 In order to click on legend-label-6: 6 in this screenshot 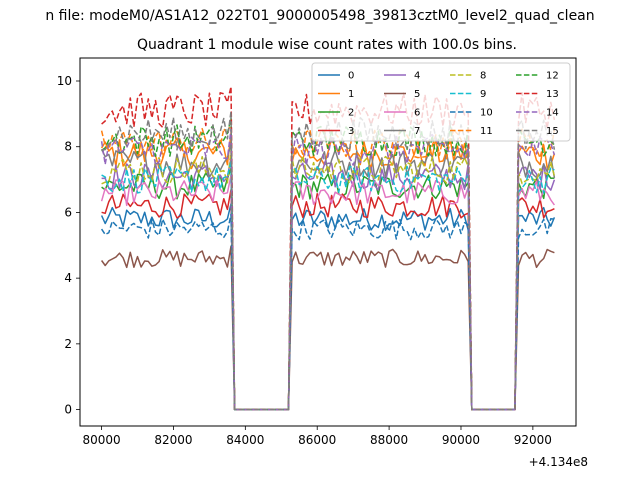, I will do `click(417, 113)`.